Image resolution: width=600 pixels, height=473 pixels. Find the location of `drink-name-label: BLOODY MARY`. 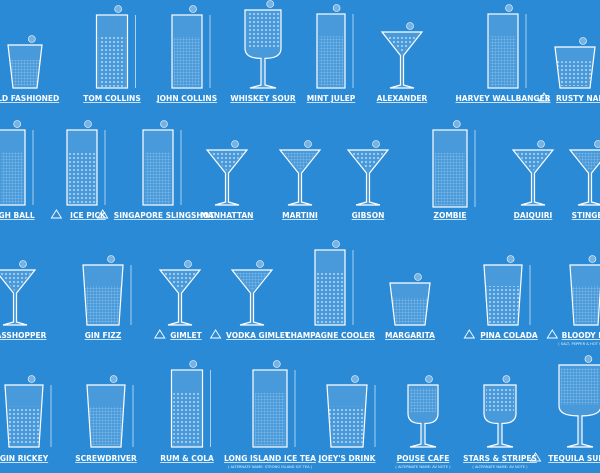

drink-name-label: BLOODY MARY is located at coordinates (581, 335).